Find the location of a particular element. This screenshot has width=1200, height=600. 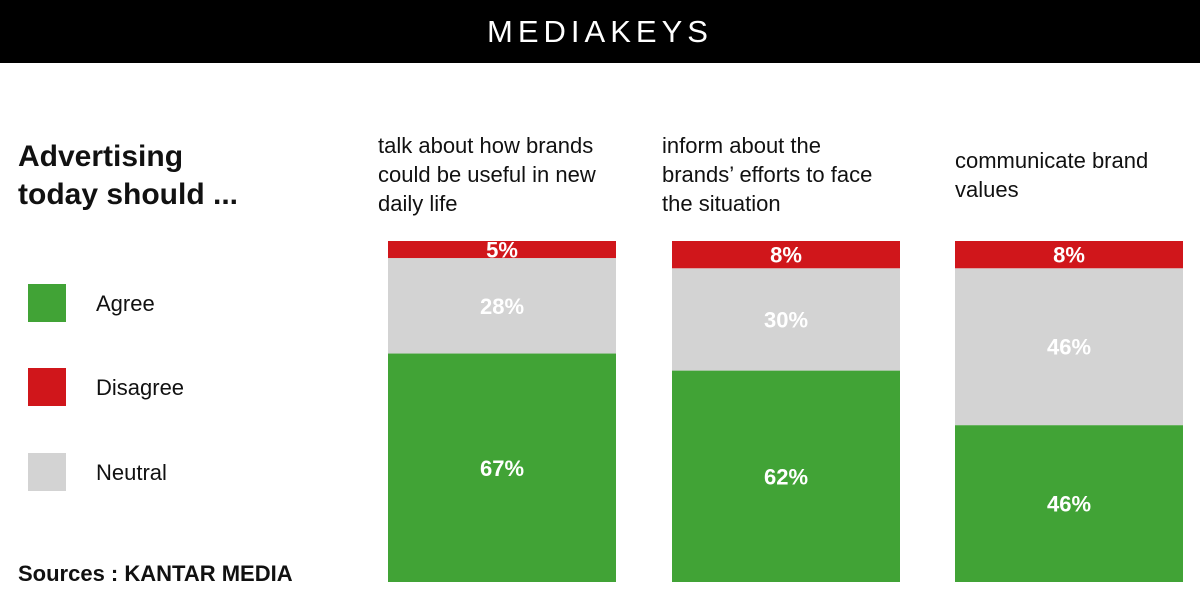

data-label-agree-1: 67% is located at coordinates (502, 468).